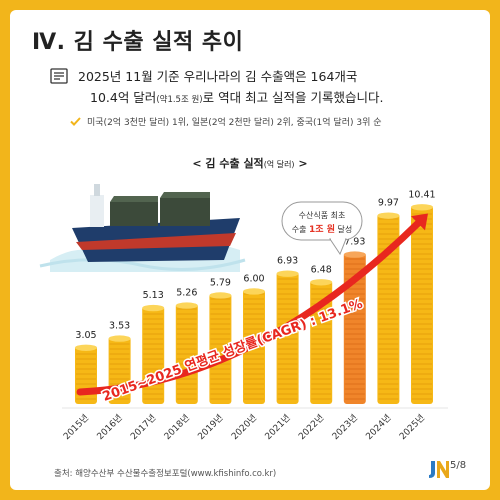 The height and width of the screenshot is (500, 500). I want to click on callout-bubble: 수산식품 최초 수출 1조 원 달성, so click(322, 228).